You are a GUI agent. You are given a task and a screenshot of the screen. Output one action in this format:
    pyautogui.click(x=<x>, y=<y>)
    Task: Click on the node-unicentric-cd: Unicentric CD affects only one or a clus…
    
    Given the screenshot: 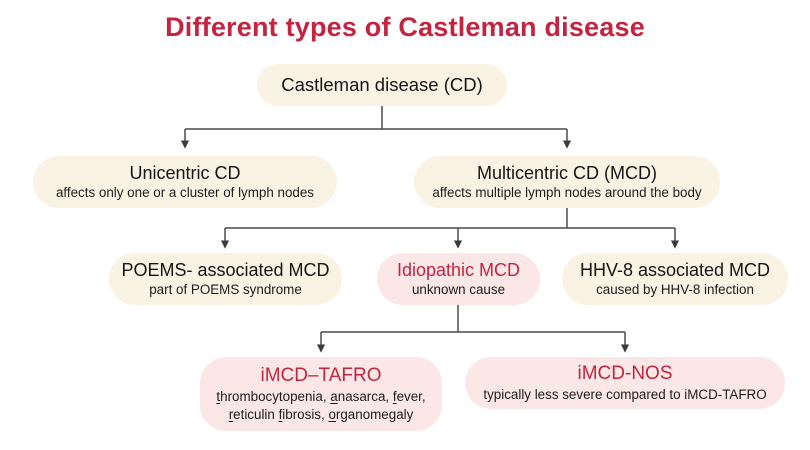 What is the action you would take?
    pyautogui.click(x=185, y=182)
    